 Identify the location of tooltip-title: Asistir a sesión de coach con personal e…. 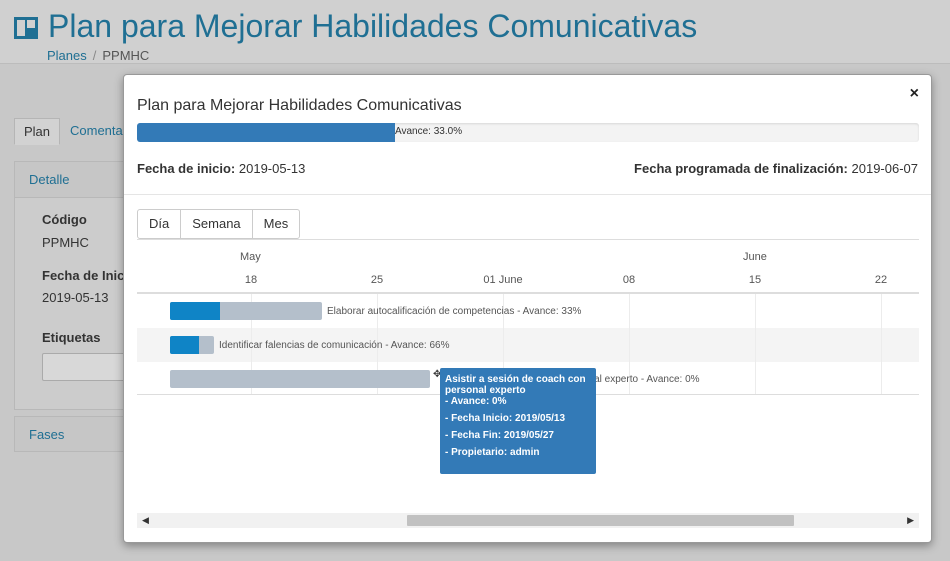
(515, 385).